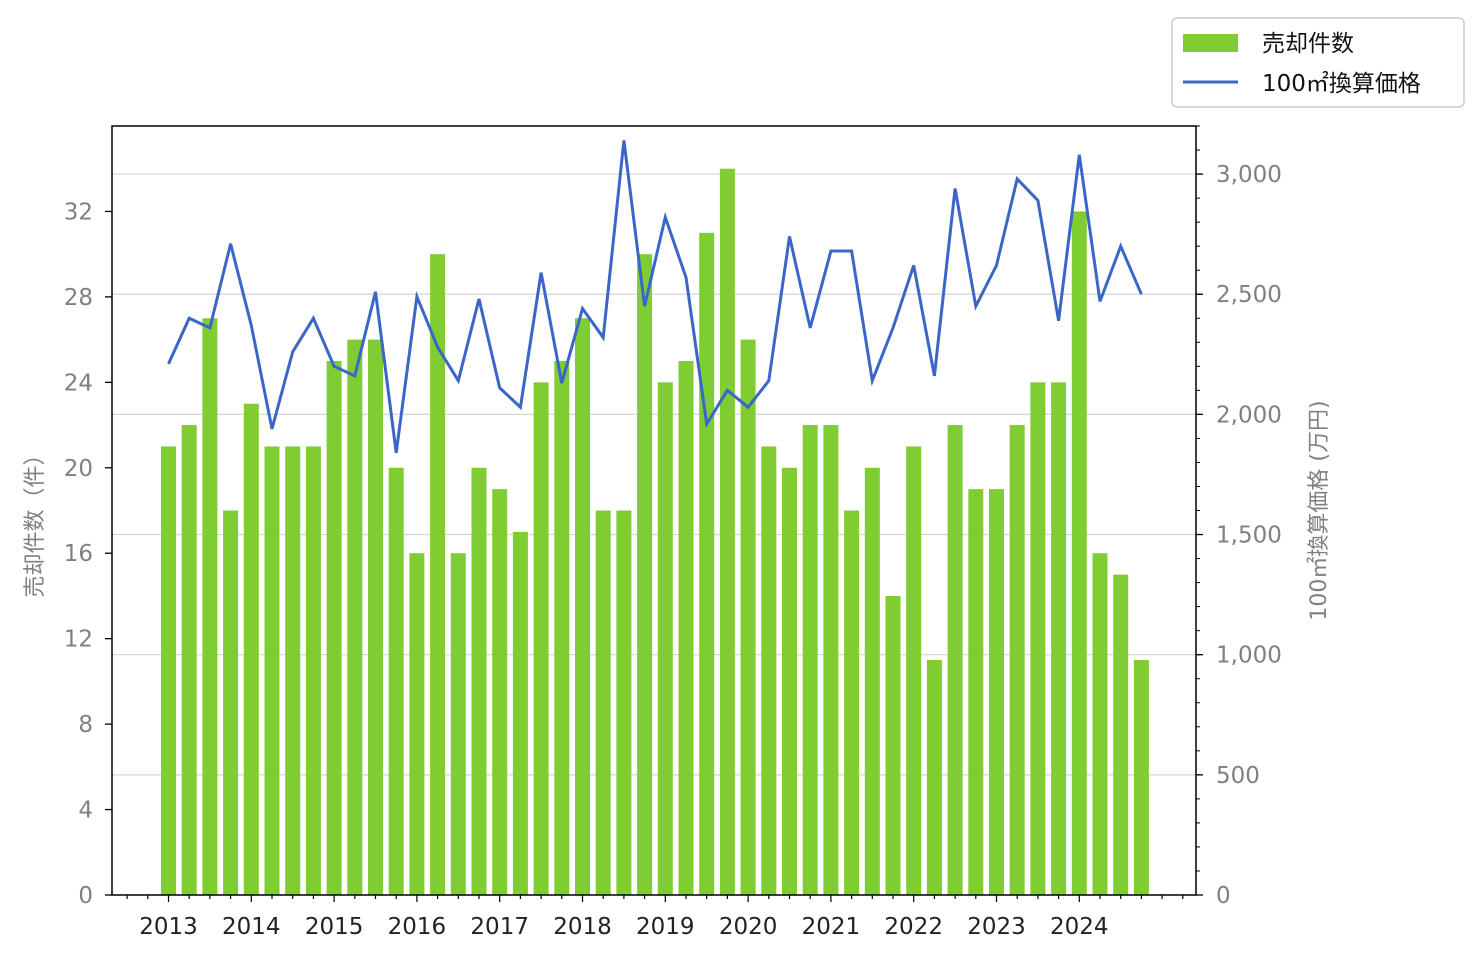 The height and width of the screenshot is (961, 1482). Describe the element at coordinates (85, 896) in the screenshot. I see `left-tick-label: 0` at that location.